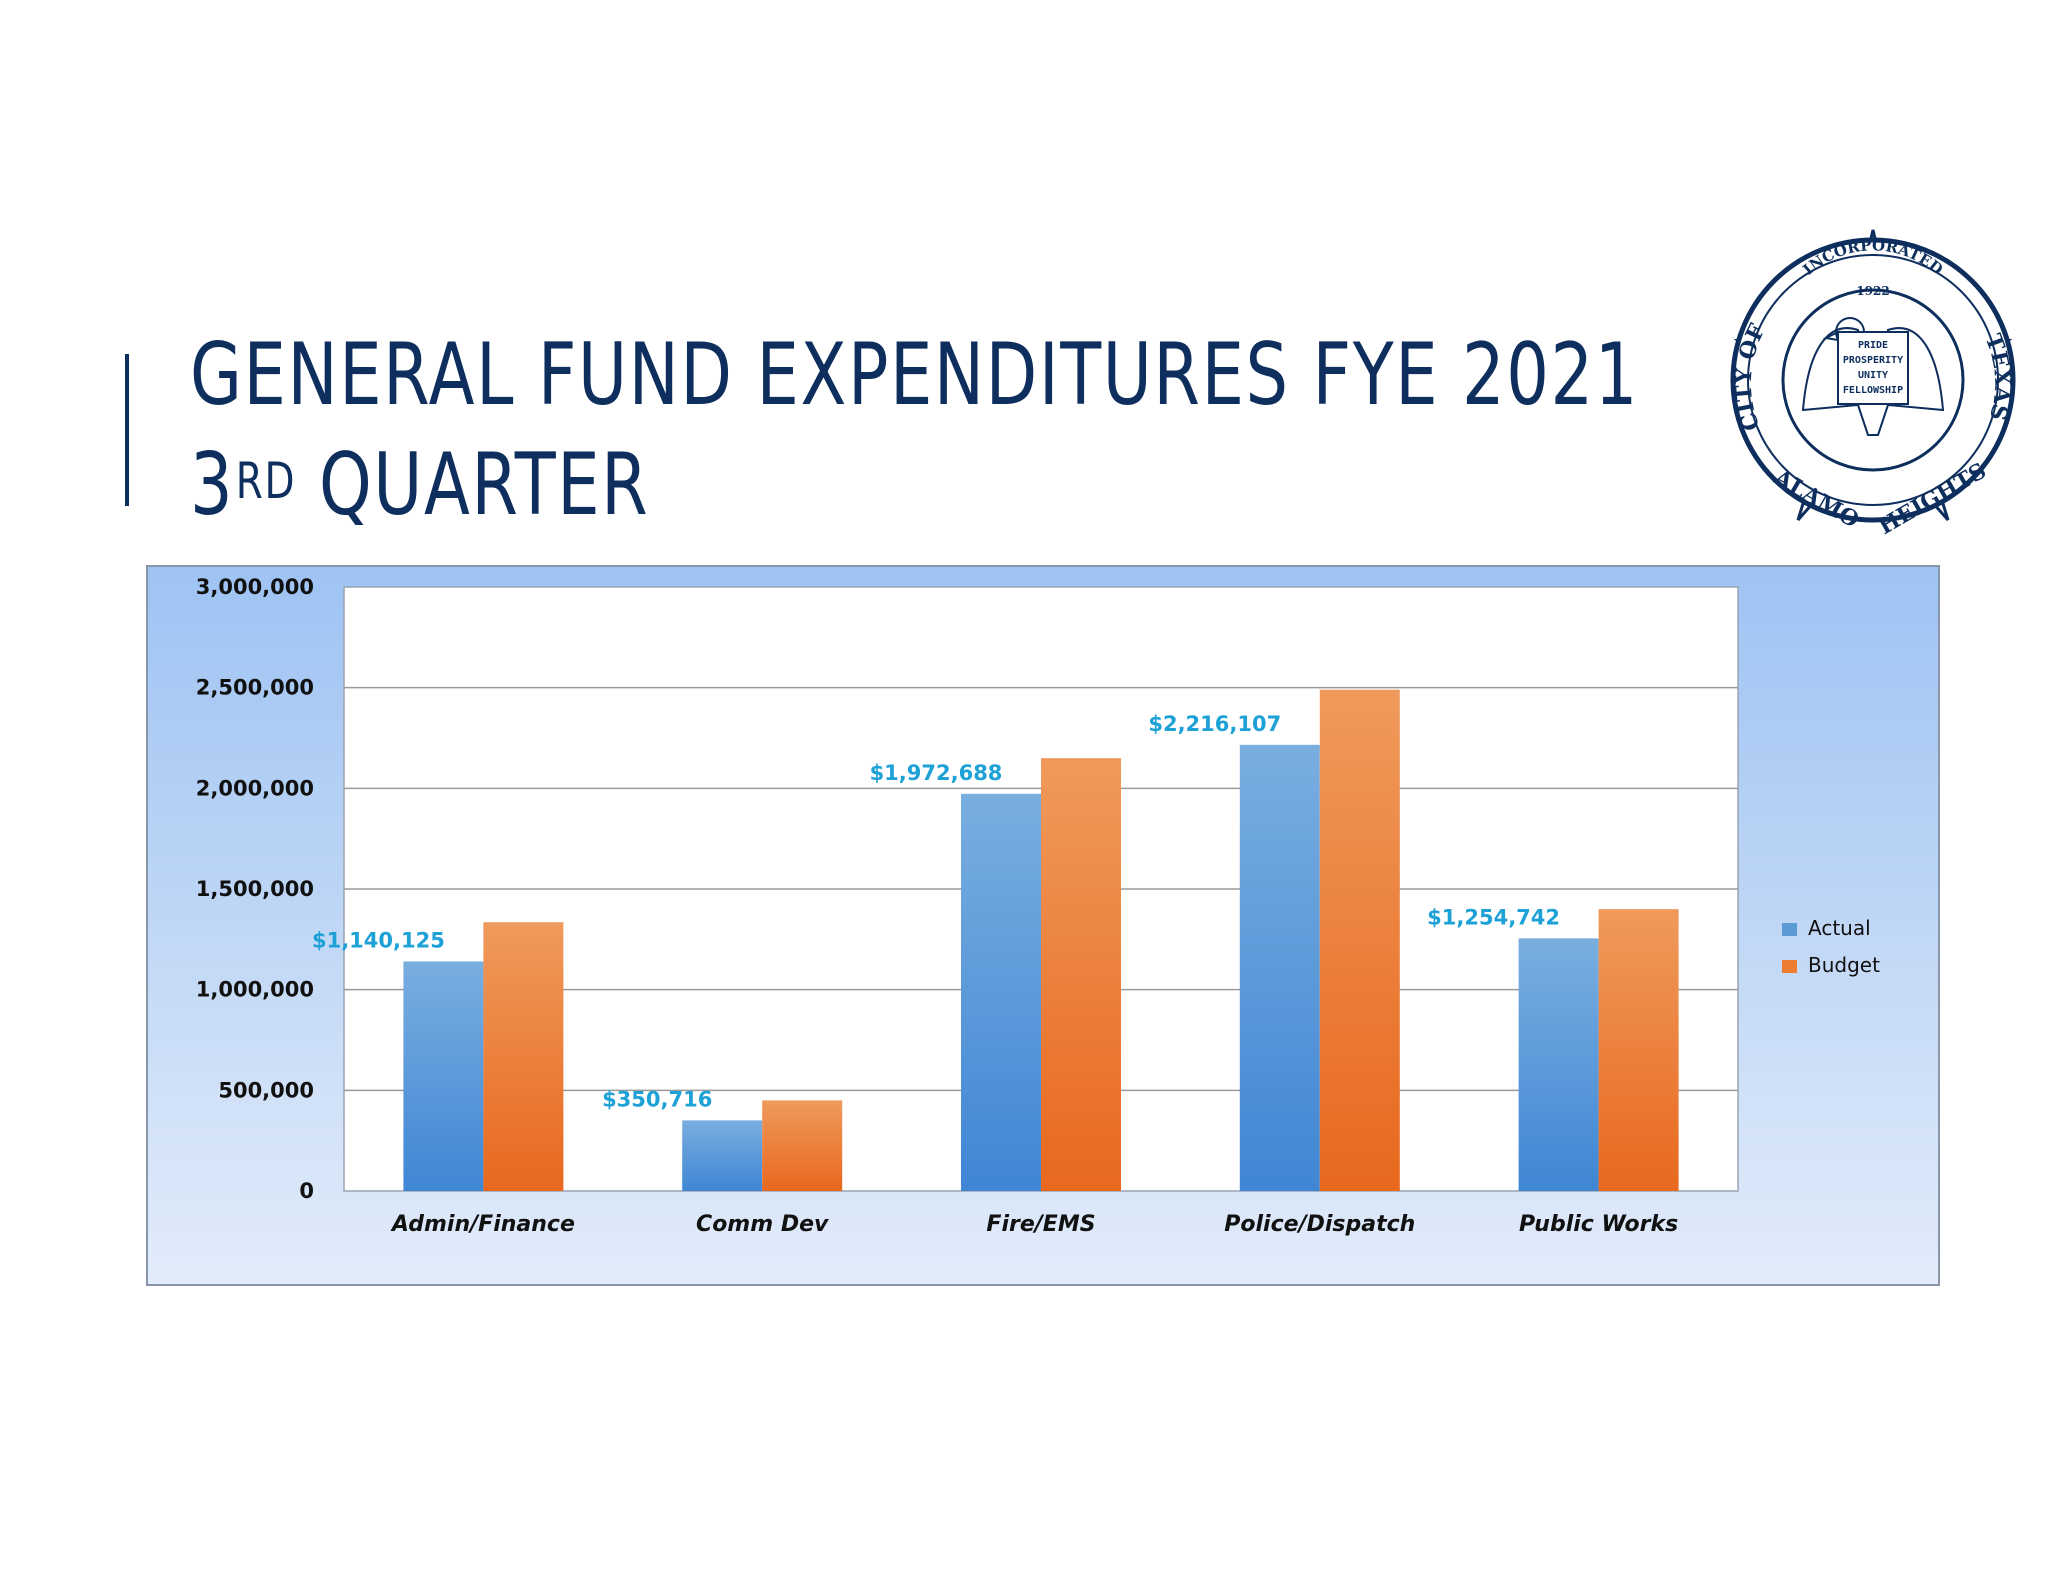 Image resolution: width=2048 pixels, height=1582 pixels. What do you see at coordinates (484, 485) in the screenshot?
I see `title-quarter-word: QUARTER` at bounding box center [484, 485].